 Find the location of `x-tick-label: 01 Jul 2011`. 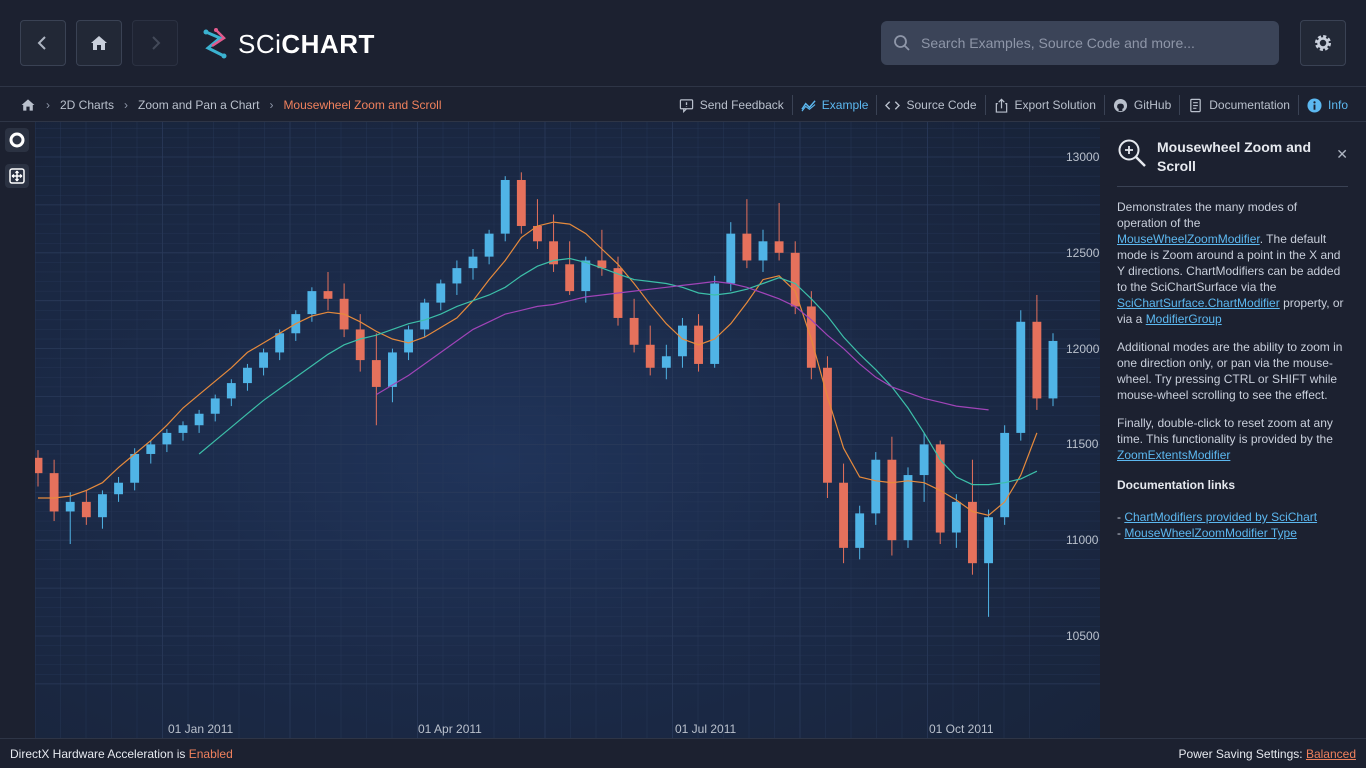

x-tick-label: 01 Jul 2011 is located at coordinates (706, 729).